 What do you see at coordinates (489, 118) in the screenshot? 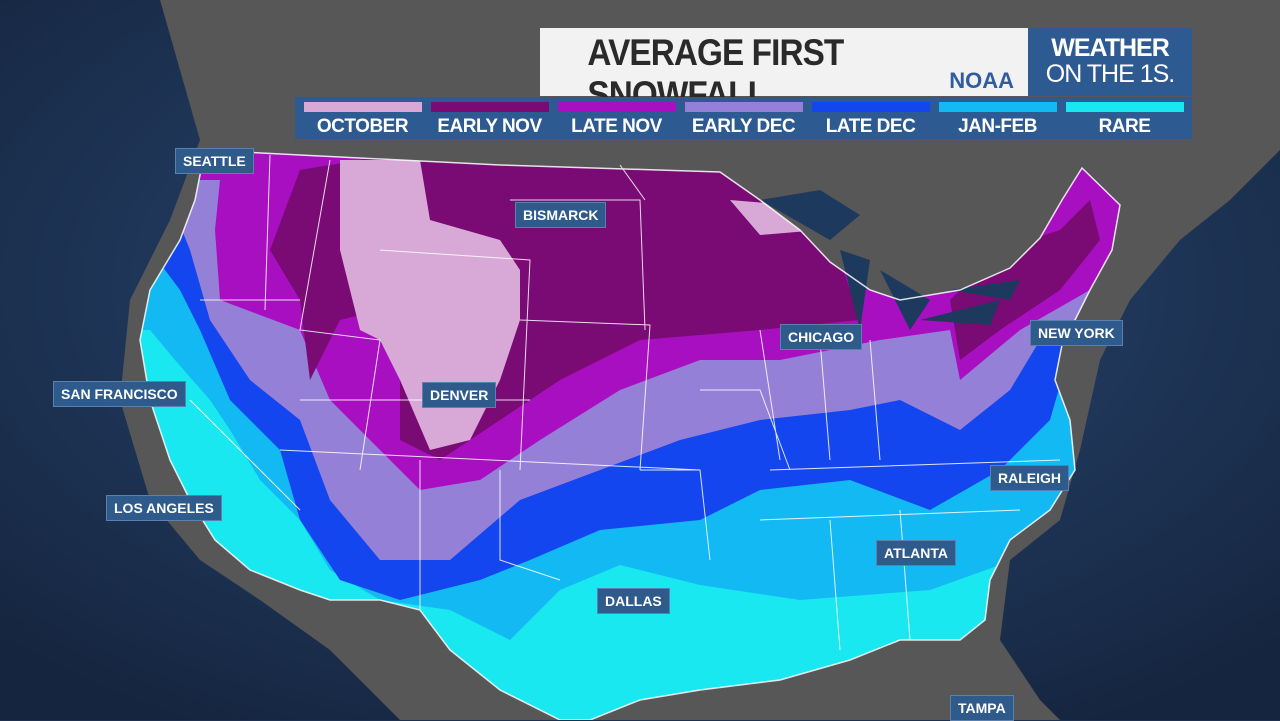
I see `legend-item-early-nov: EARLY NOV` at bounding box center [489, 118].